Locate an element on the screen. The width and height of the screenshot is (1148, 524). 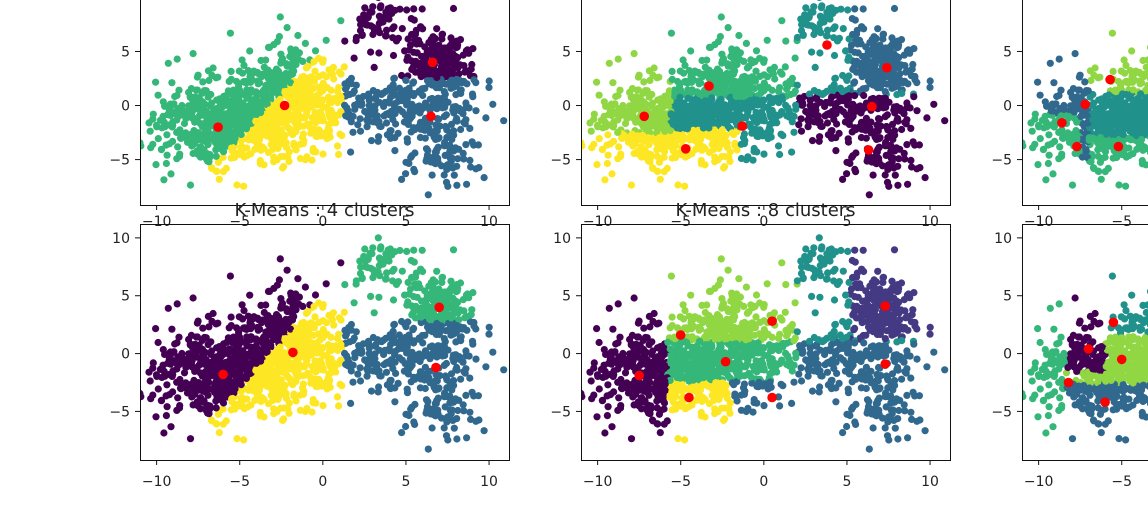
y-tick-label: 0 is located at coordinates (1007, 107).